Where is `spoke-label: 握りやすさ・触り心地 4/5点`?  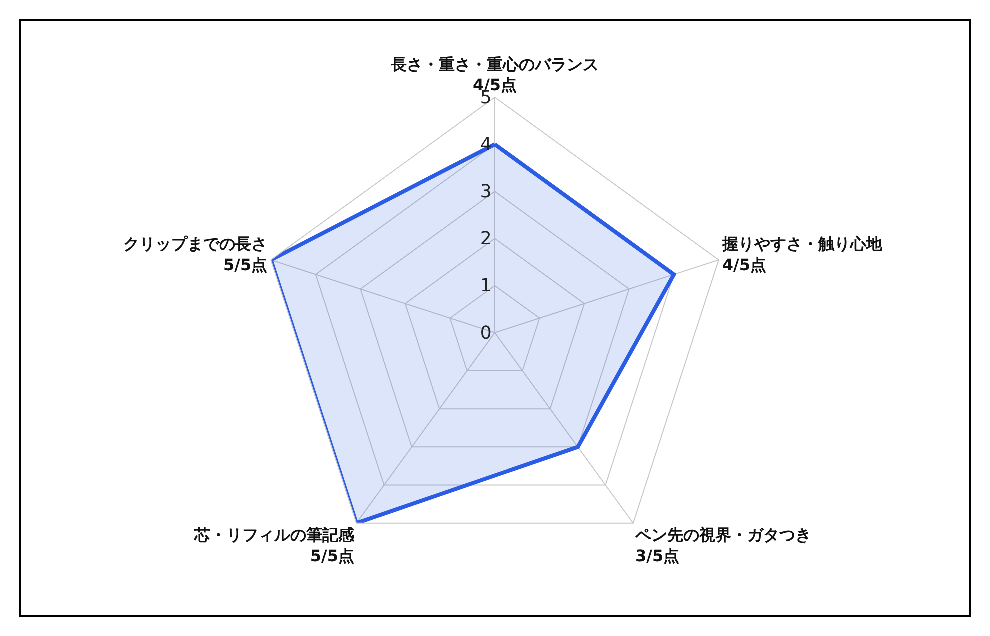
spoke-label: 握りやすさ・触り心地 4/5点 is located at coordinates (802, 254).